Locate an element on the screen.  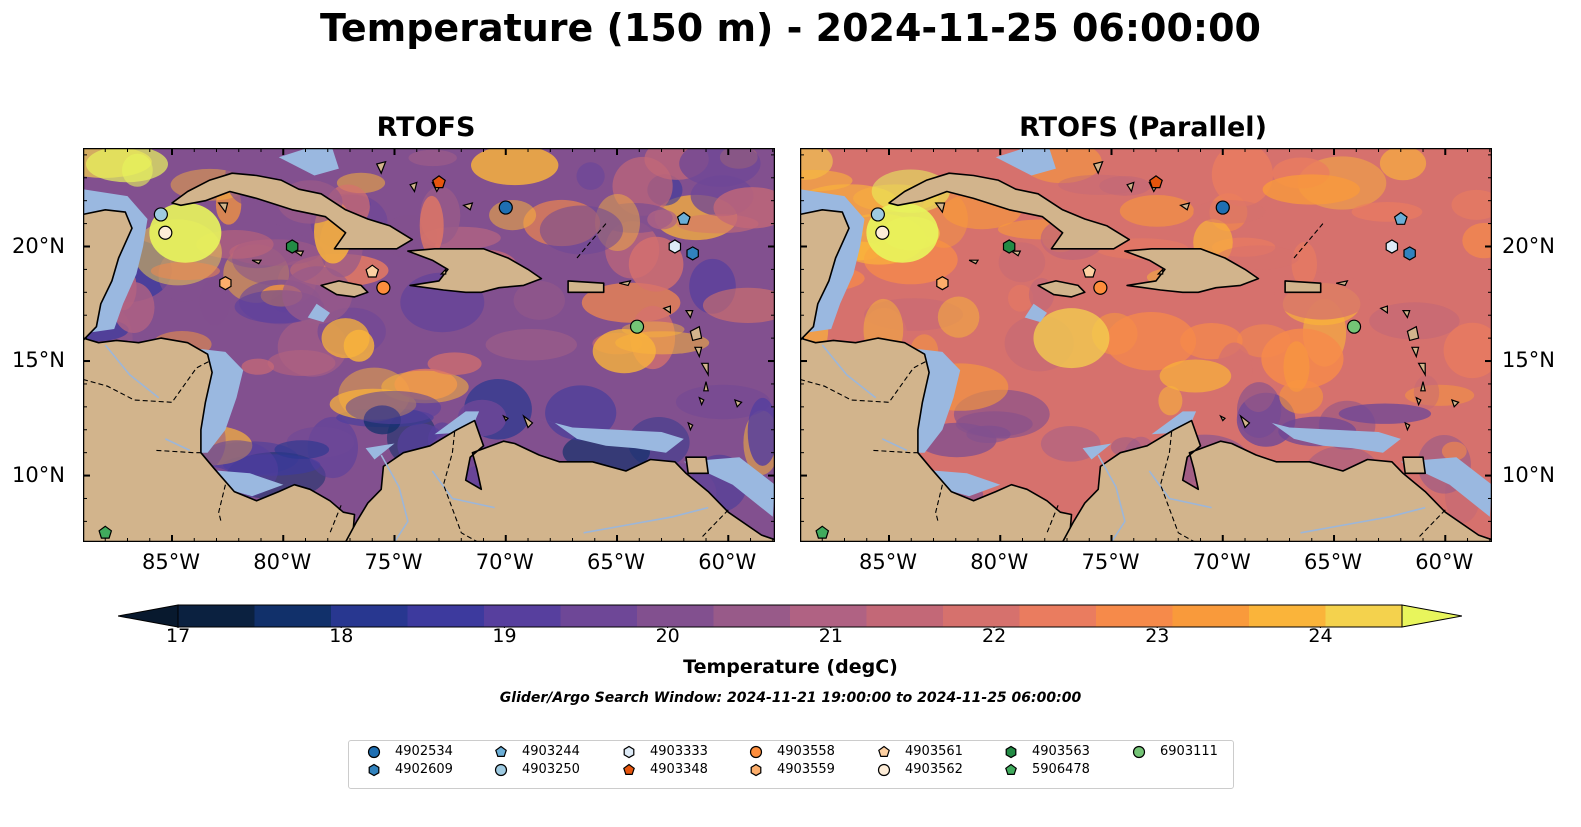
legend-item-4902534: 4902534 is located at coordinates (410, 751).